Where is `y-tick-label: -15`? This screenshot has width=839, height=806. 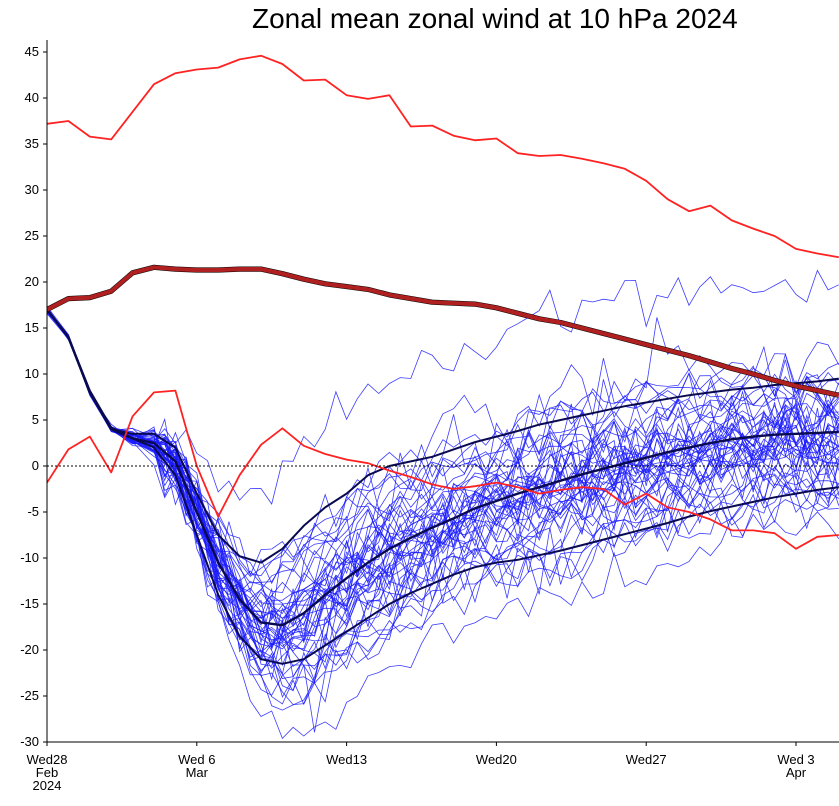 y-tick-label: -15 is located at coordinates (29, 603).